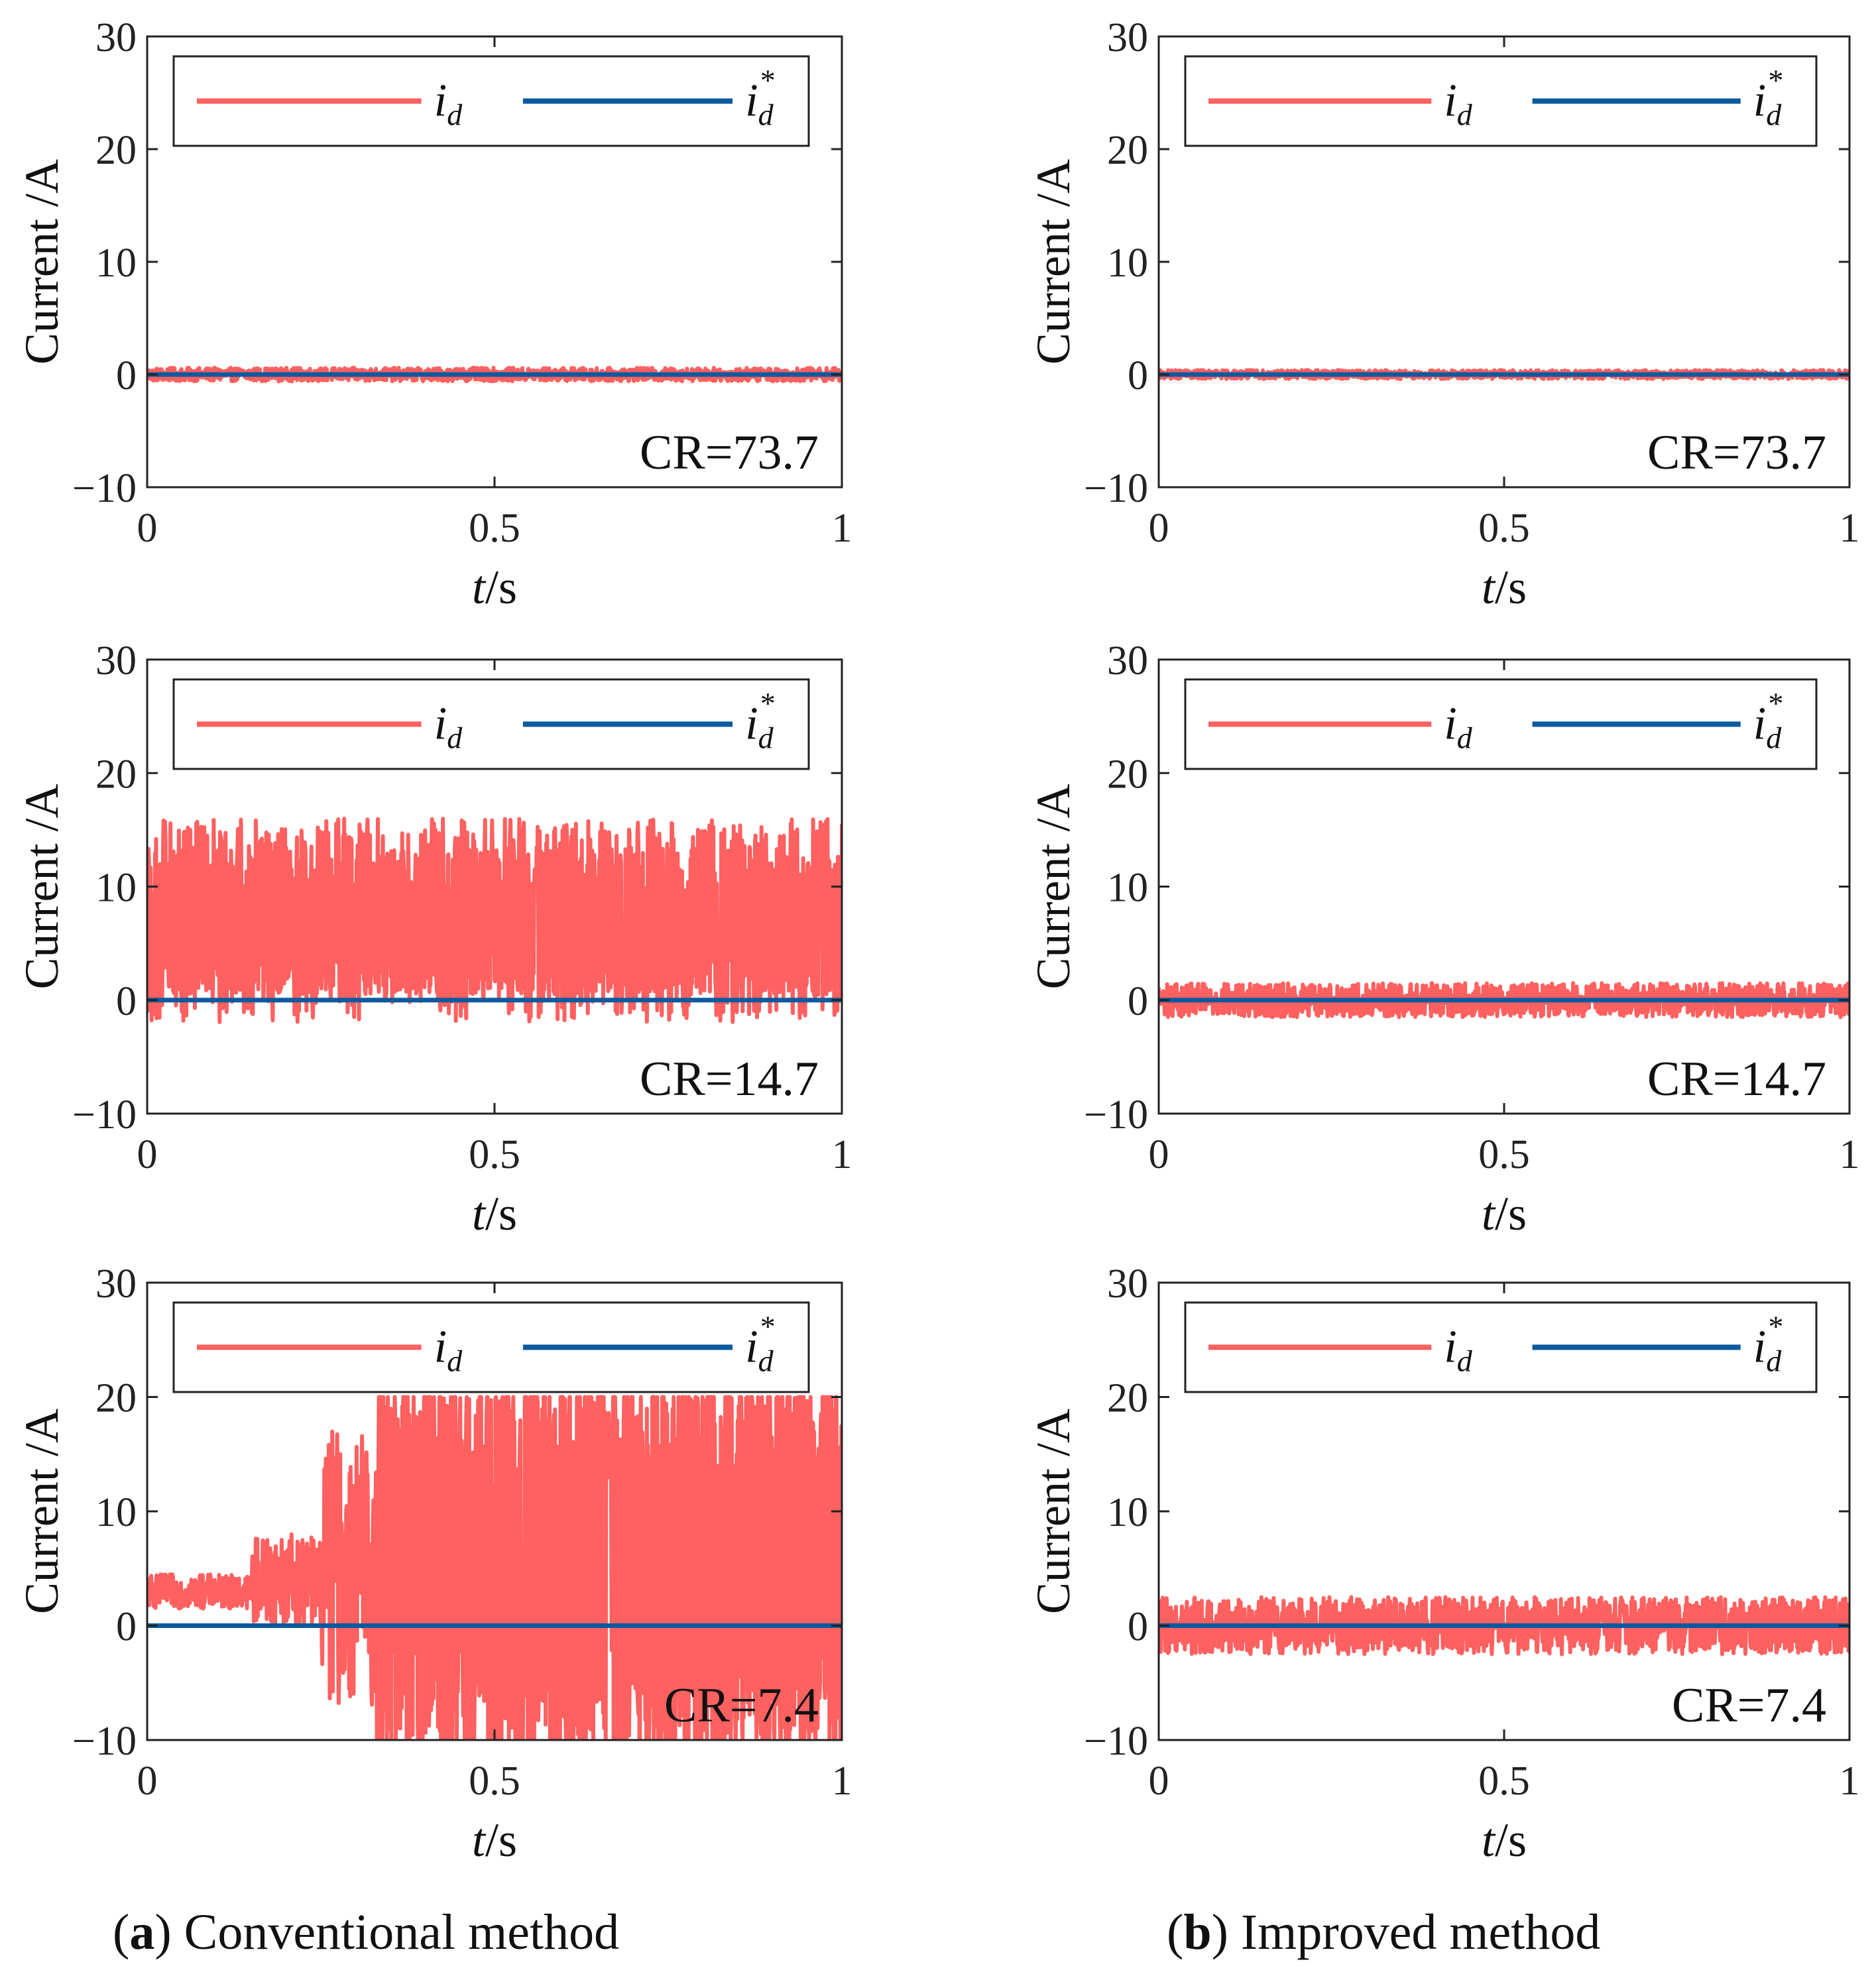  I want to click on panel-a2-ytick-label-0: −10, so click(104, 1115).